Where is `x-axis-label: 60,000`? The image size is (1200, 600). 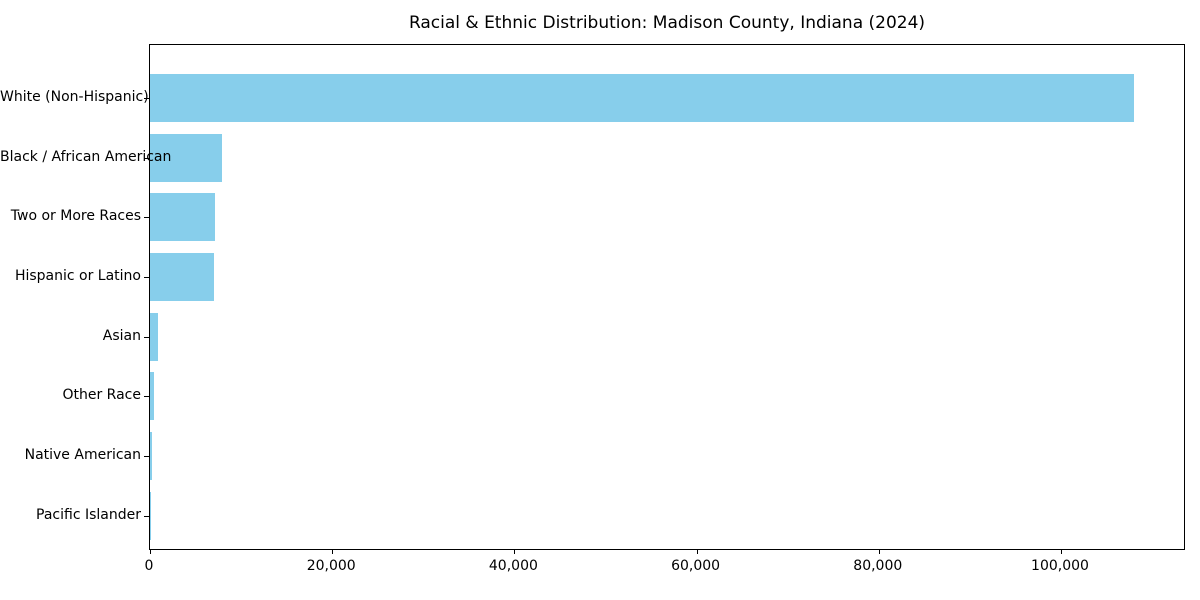 x-axis-label: 60,000 is located at coordinates (696, 566).